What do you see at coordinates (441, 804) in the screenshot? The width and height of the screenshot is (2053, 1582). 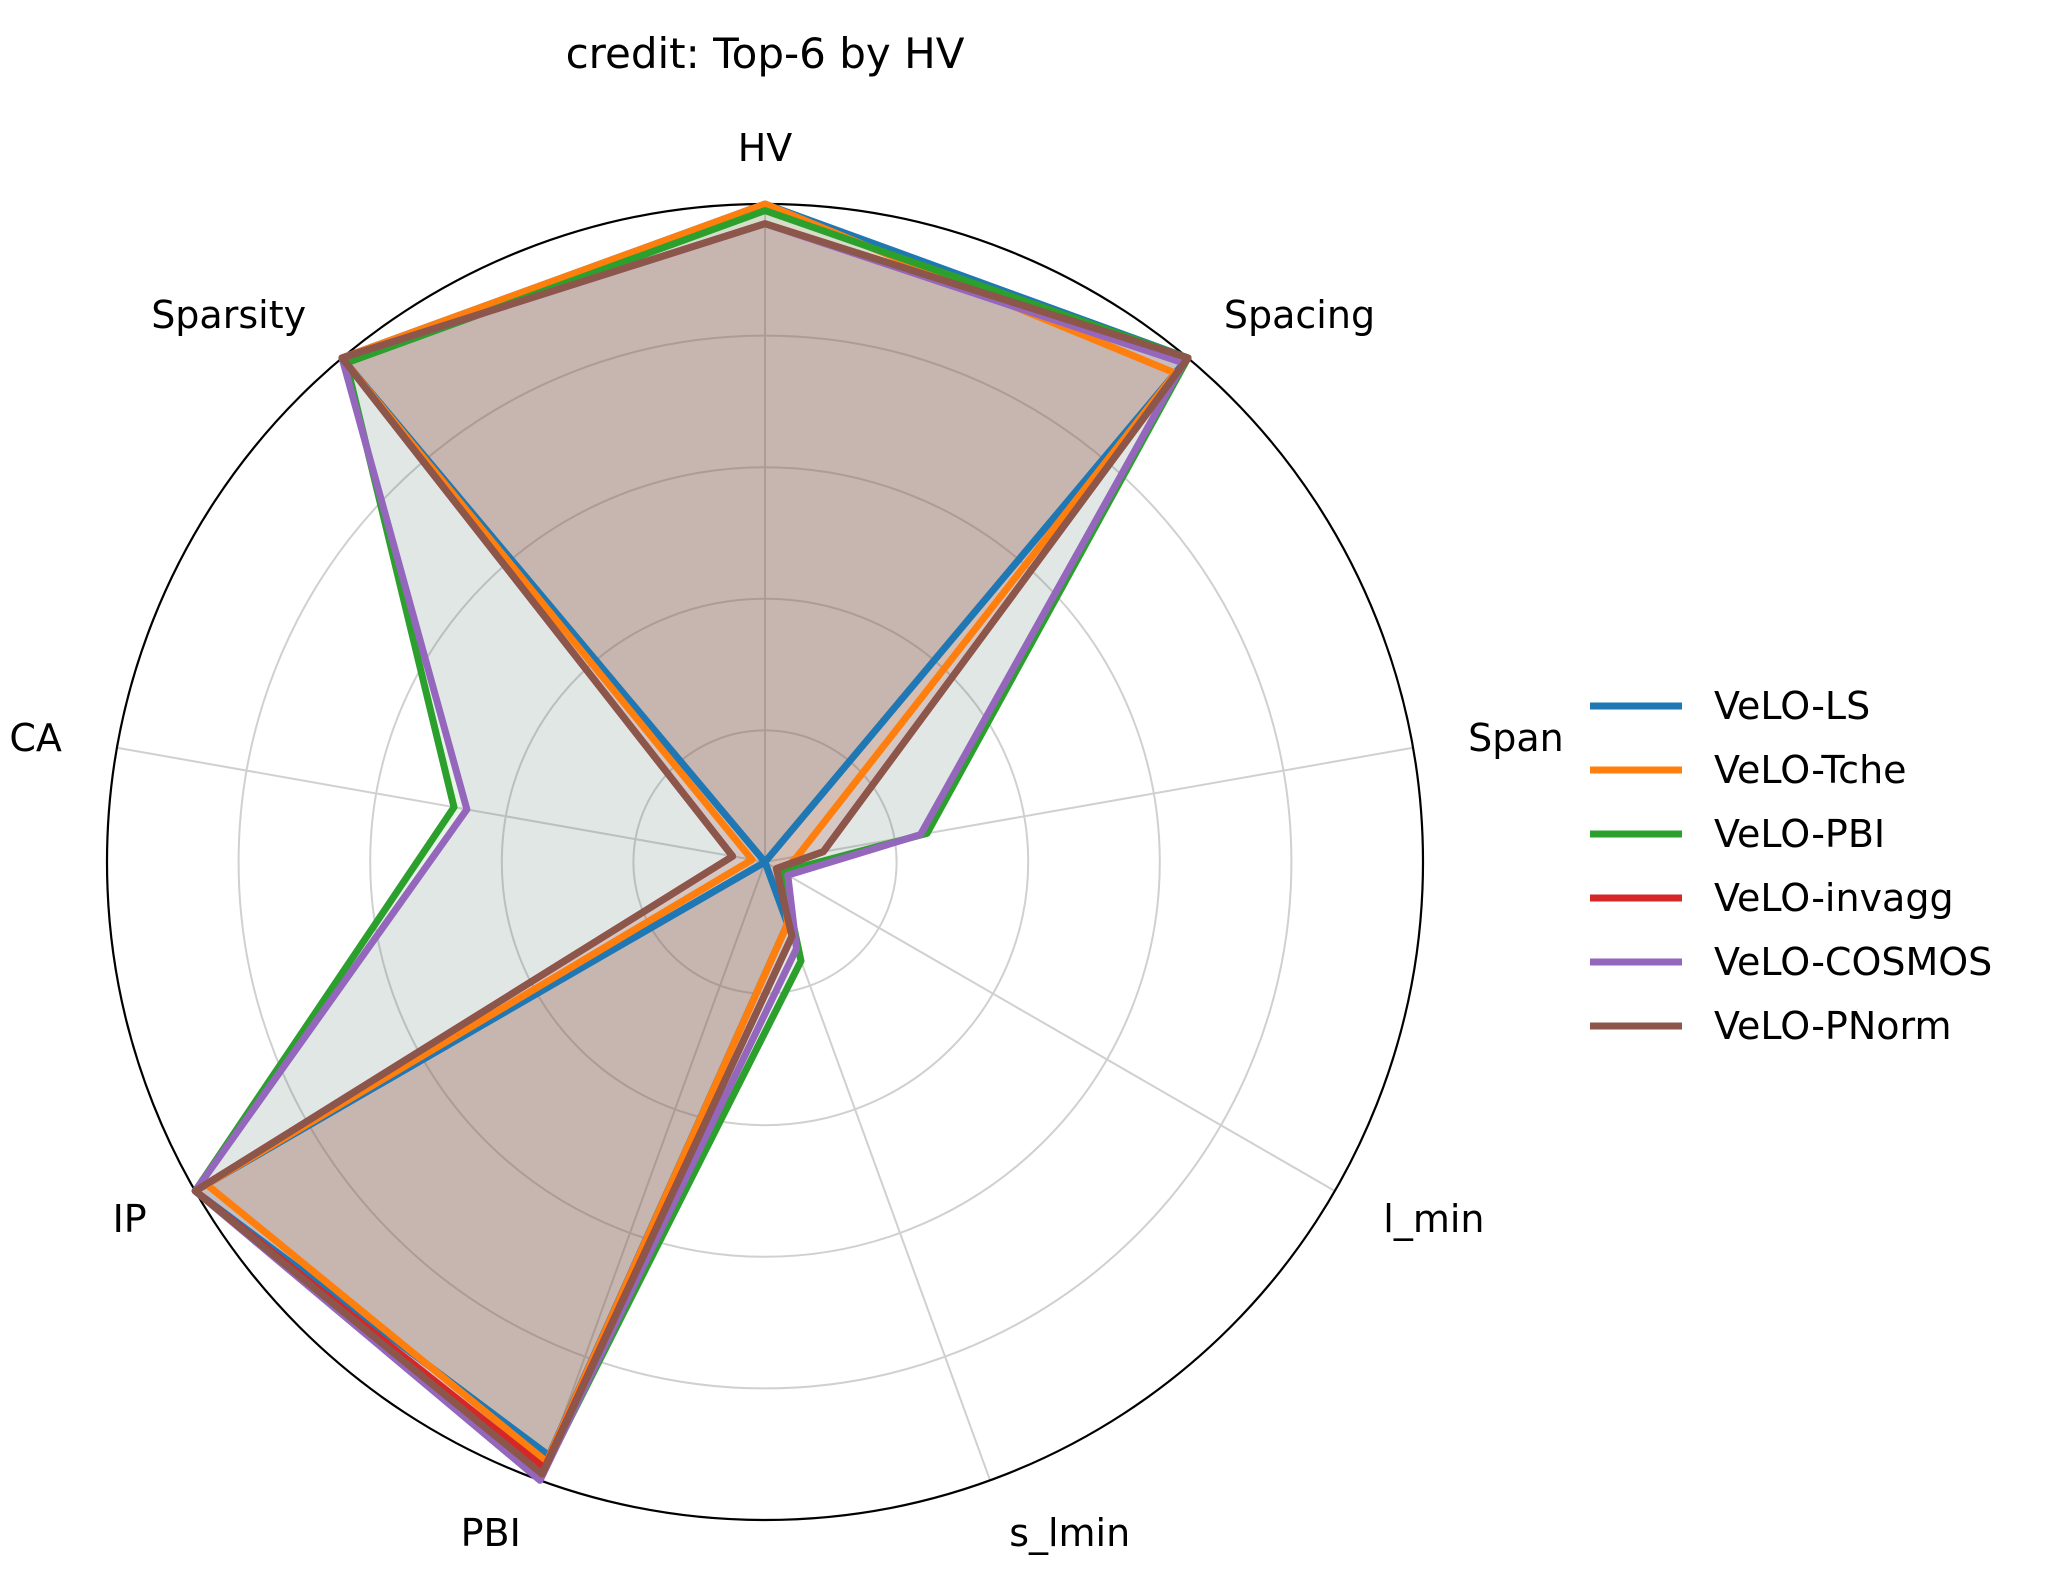 I see `spoke-CA` at bounding box center [441, 804].